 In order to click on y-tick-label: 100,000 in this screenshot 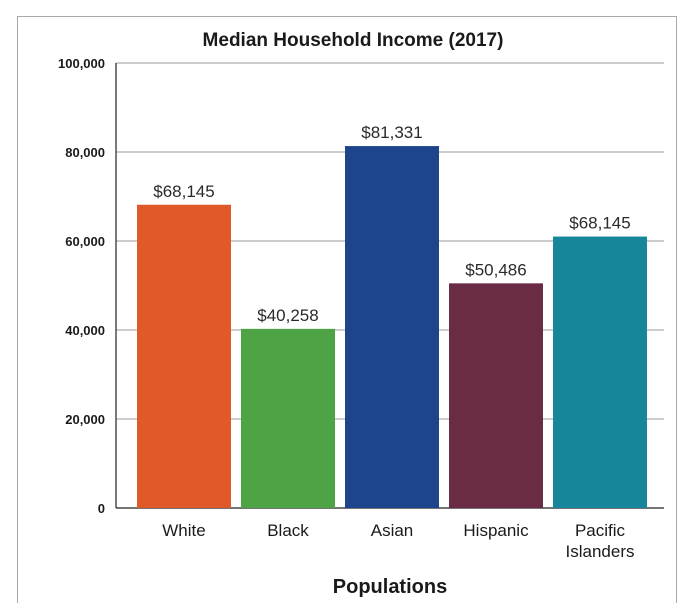, I will do `click(81, 63)`.